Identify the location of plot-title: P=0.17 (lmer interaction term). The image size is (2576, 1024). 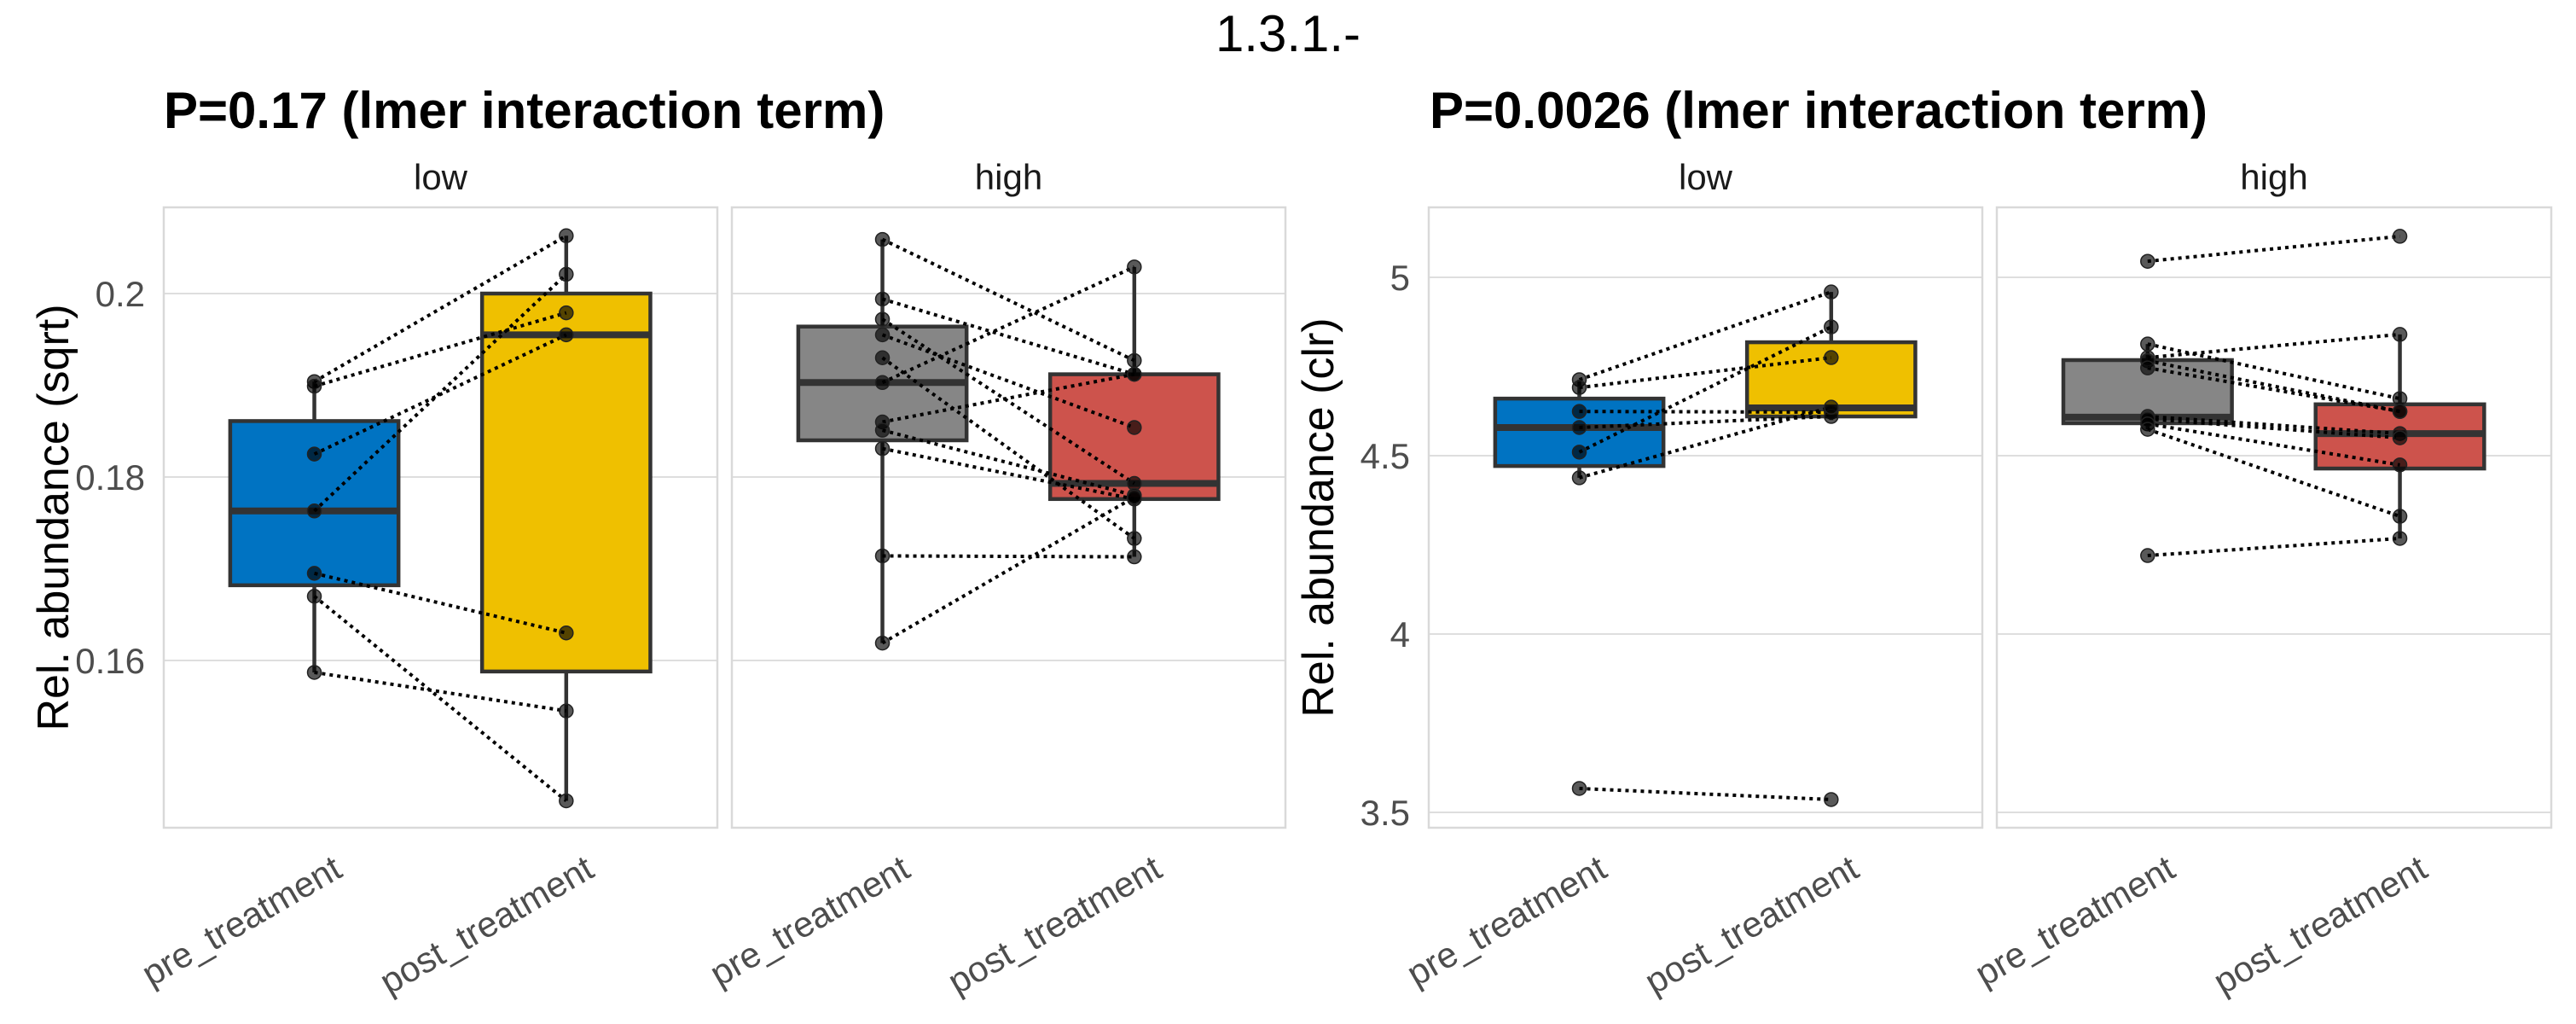
(524, 110).